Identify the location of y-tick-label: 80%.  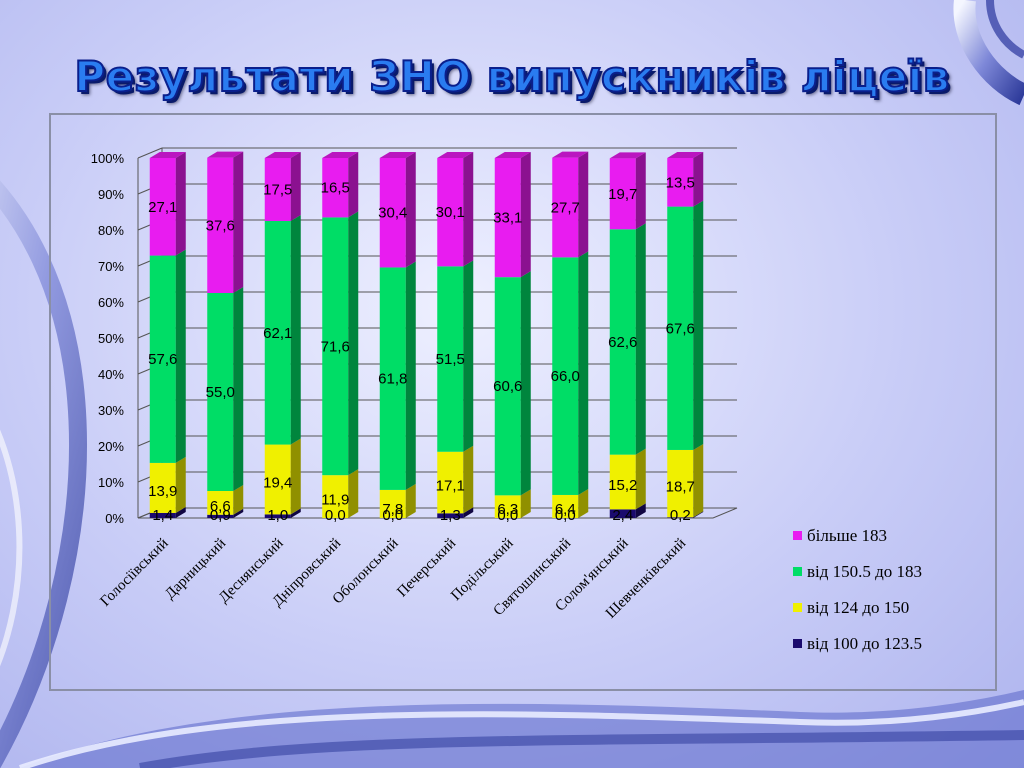
(111, 230).